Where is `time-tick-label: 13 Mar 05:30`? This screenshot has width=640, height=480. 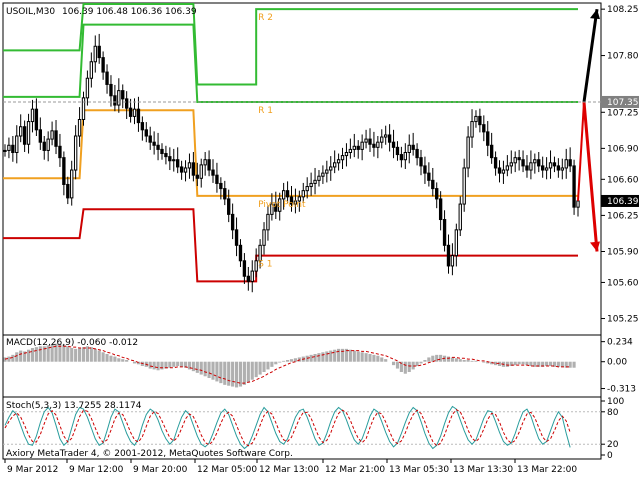 time-tick-label: 13 Mar 05:30 is located at coordinates (419, 470).